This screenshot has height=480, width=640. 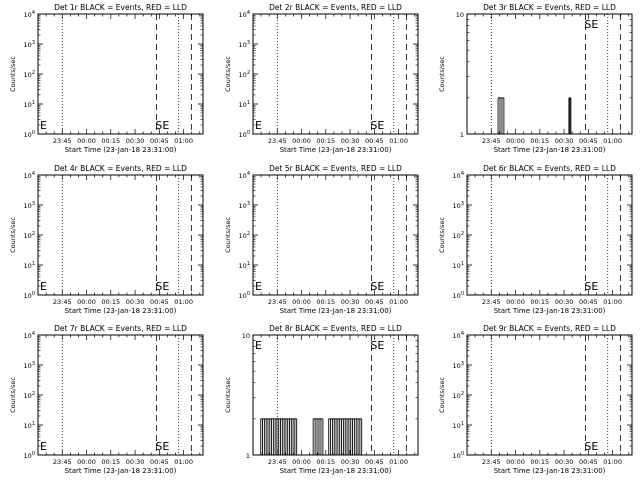 What do you see at coordinates (120, 168) in the screenshot?
I see `panel-title: Det 4r BLACK = Events, RED = LLD` at bounding box center [120, 168].